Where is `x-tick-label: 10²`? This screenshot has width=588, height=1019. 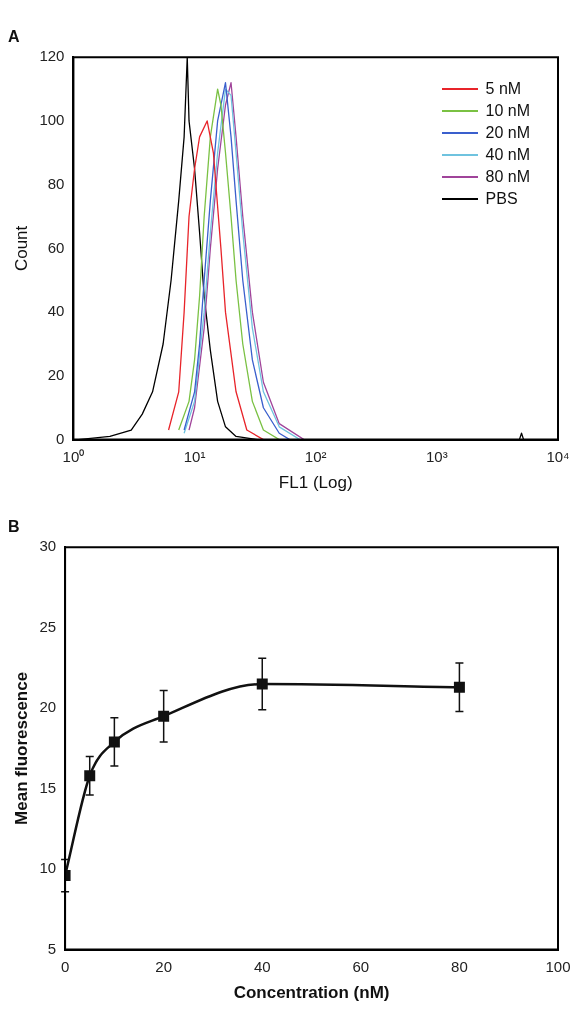 x-tick-label: 10² is located at coordinates (315, 456).